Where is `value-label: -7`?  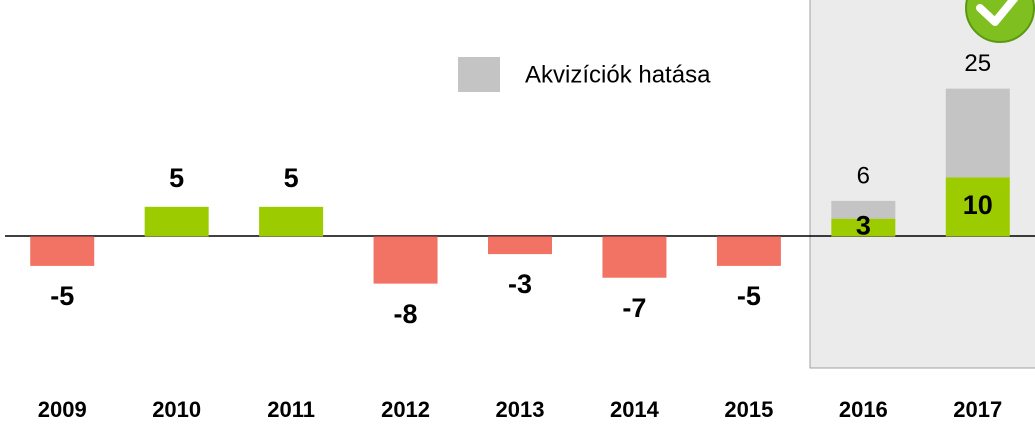
value-label: -7 is located at coordinates (634, 308).